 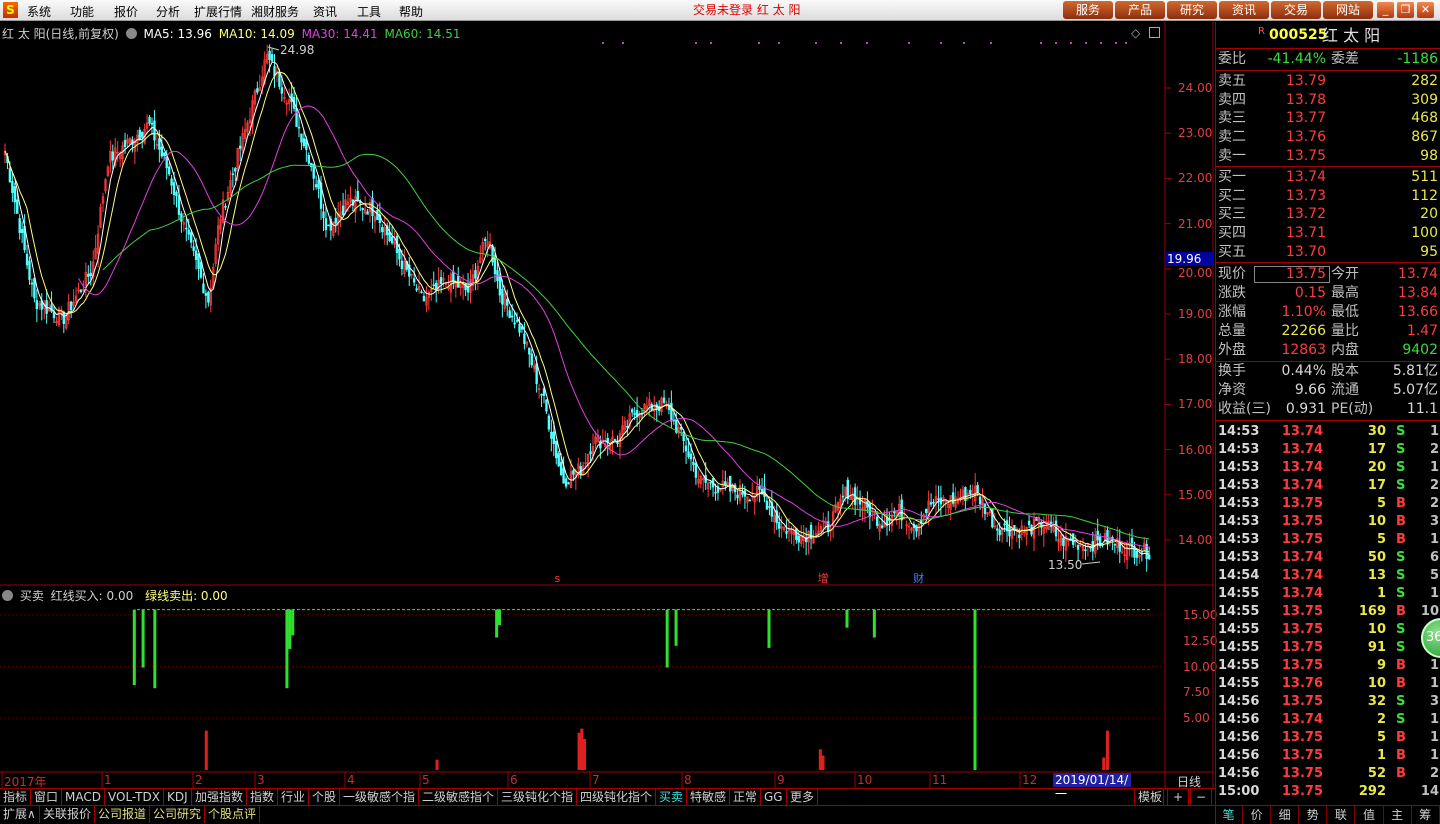 I want to click on stat-label: 量比, so click(x=1345, y=331).